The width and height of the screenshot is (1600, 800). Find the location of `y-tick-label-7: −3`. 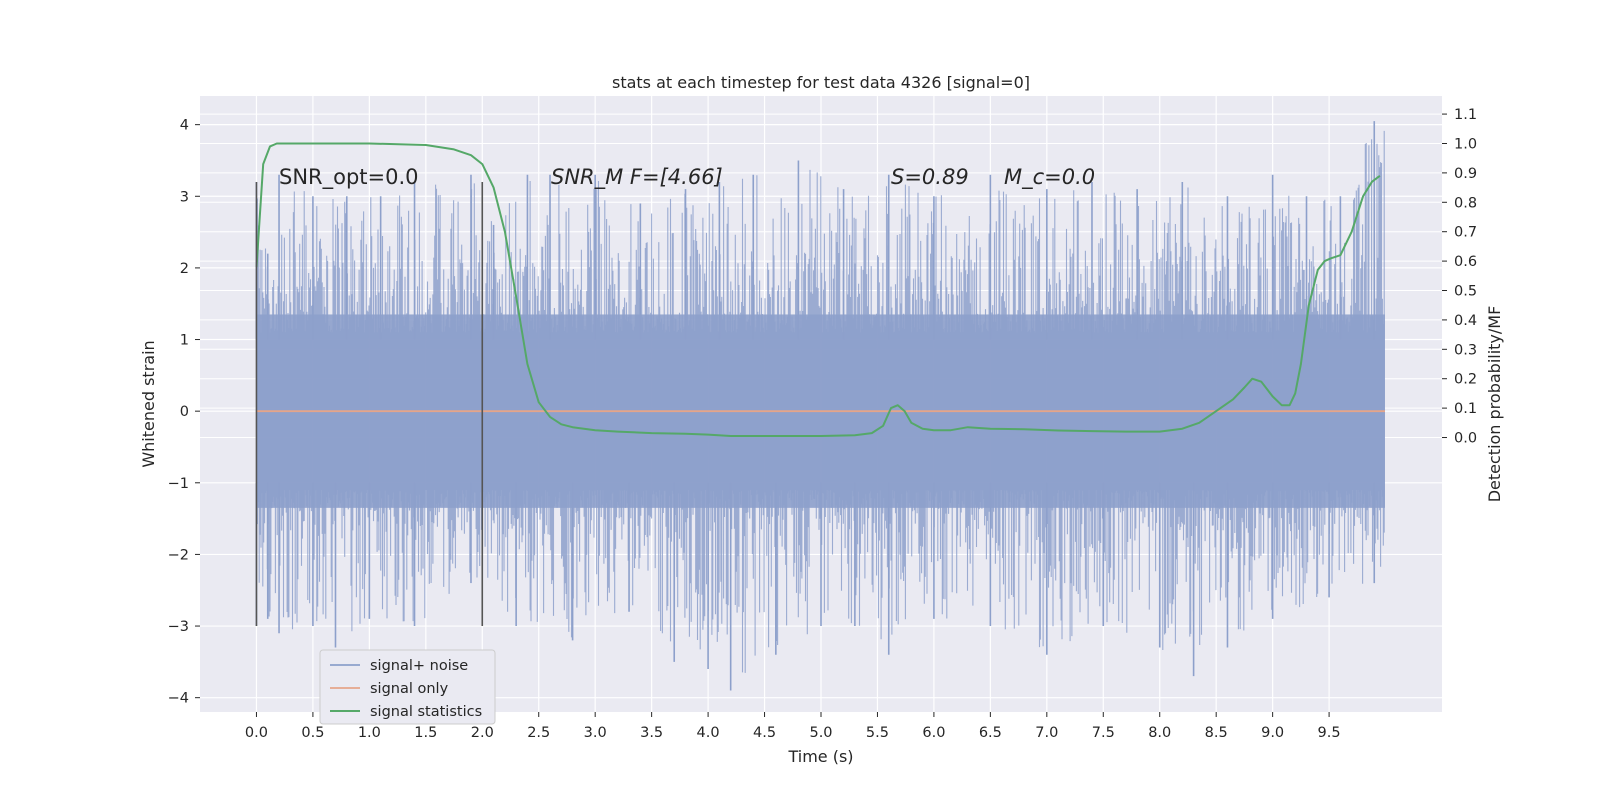

y-tick-label-7: −3 is located at coordinates (178, 627).